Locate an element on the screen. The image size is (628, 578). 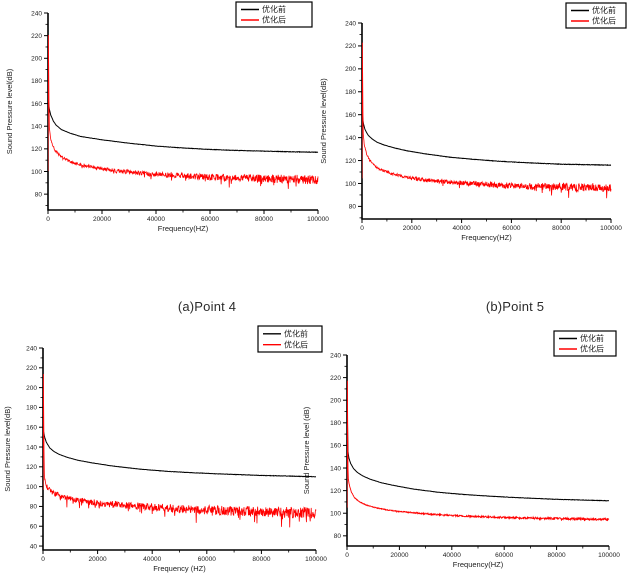
caption-point5: (b)Point 5 is located at coordinates (515, 306).